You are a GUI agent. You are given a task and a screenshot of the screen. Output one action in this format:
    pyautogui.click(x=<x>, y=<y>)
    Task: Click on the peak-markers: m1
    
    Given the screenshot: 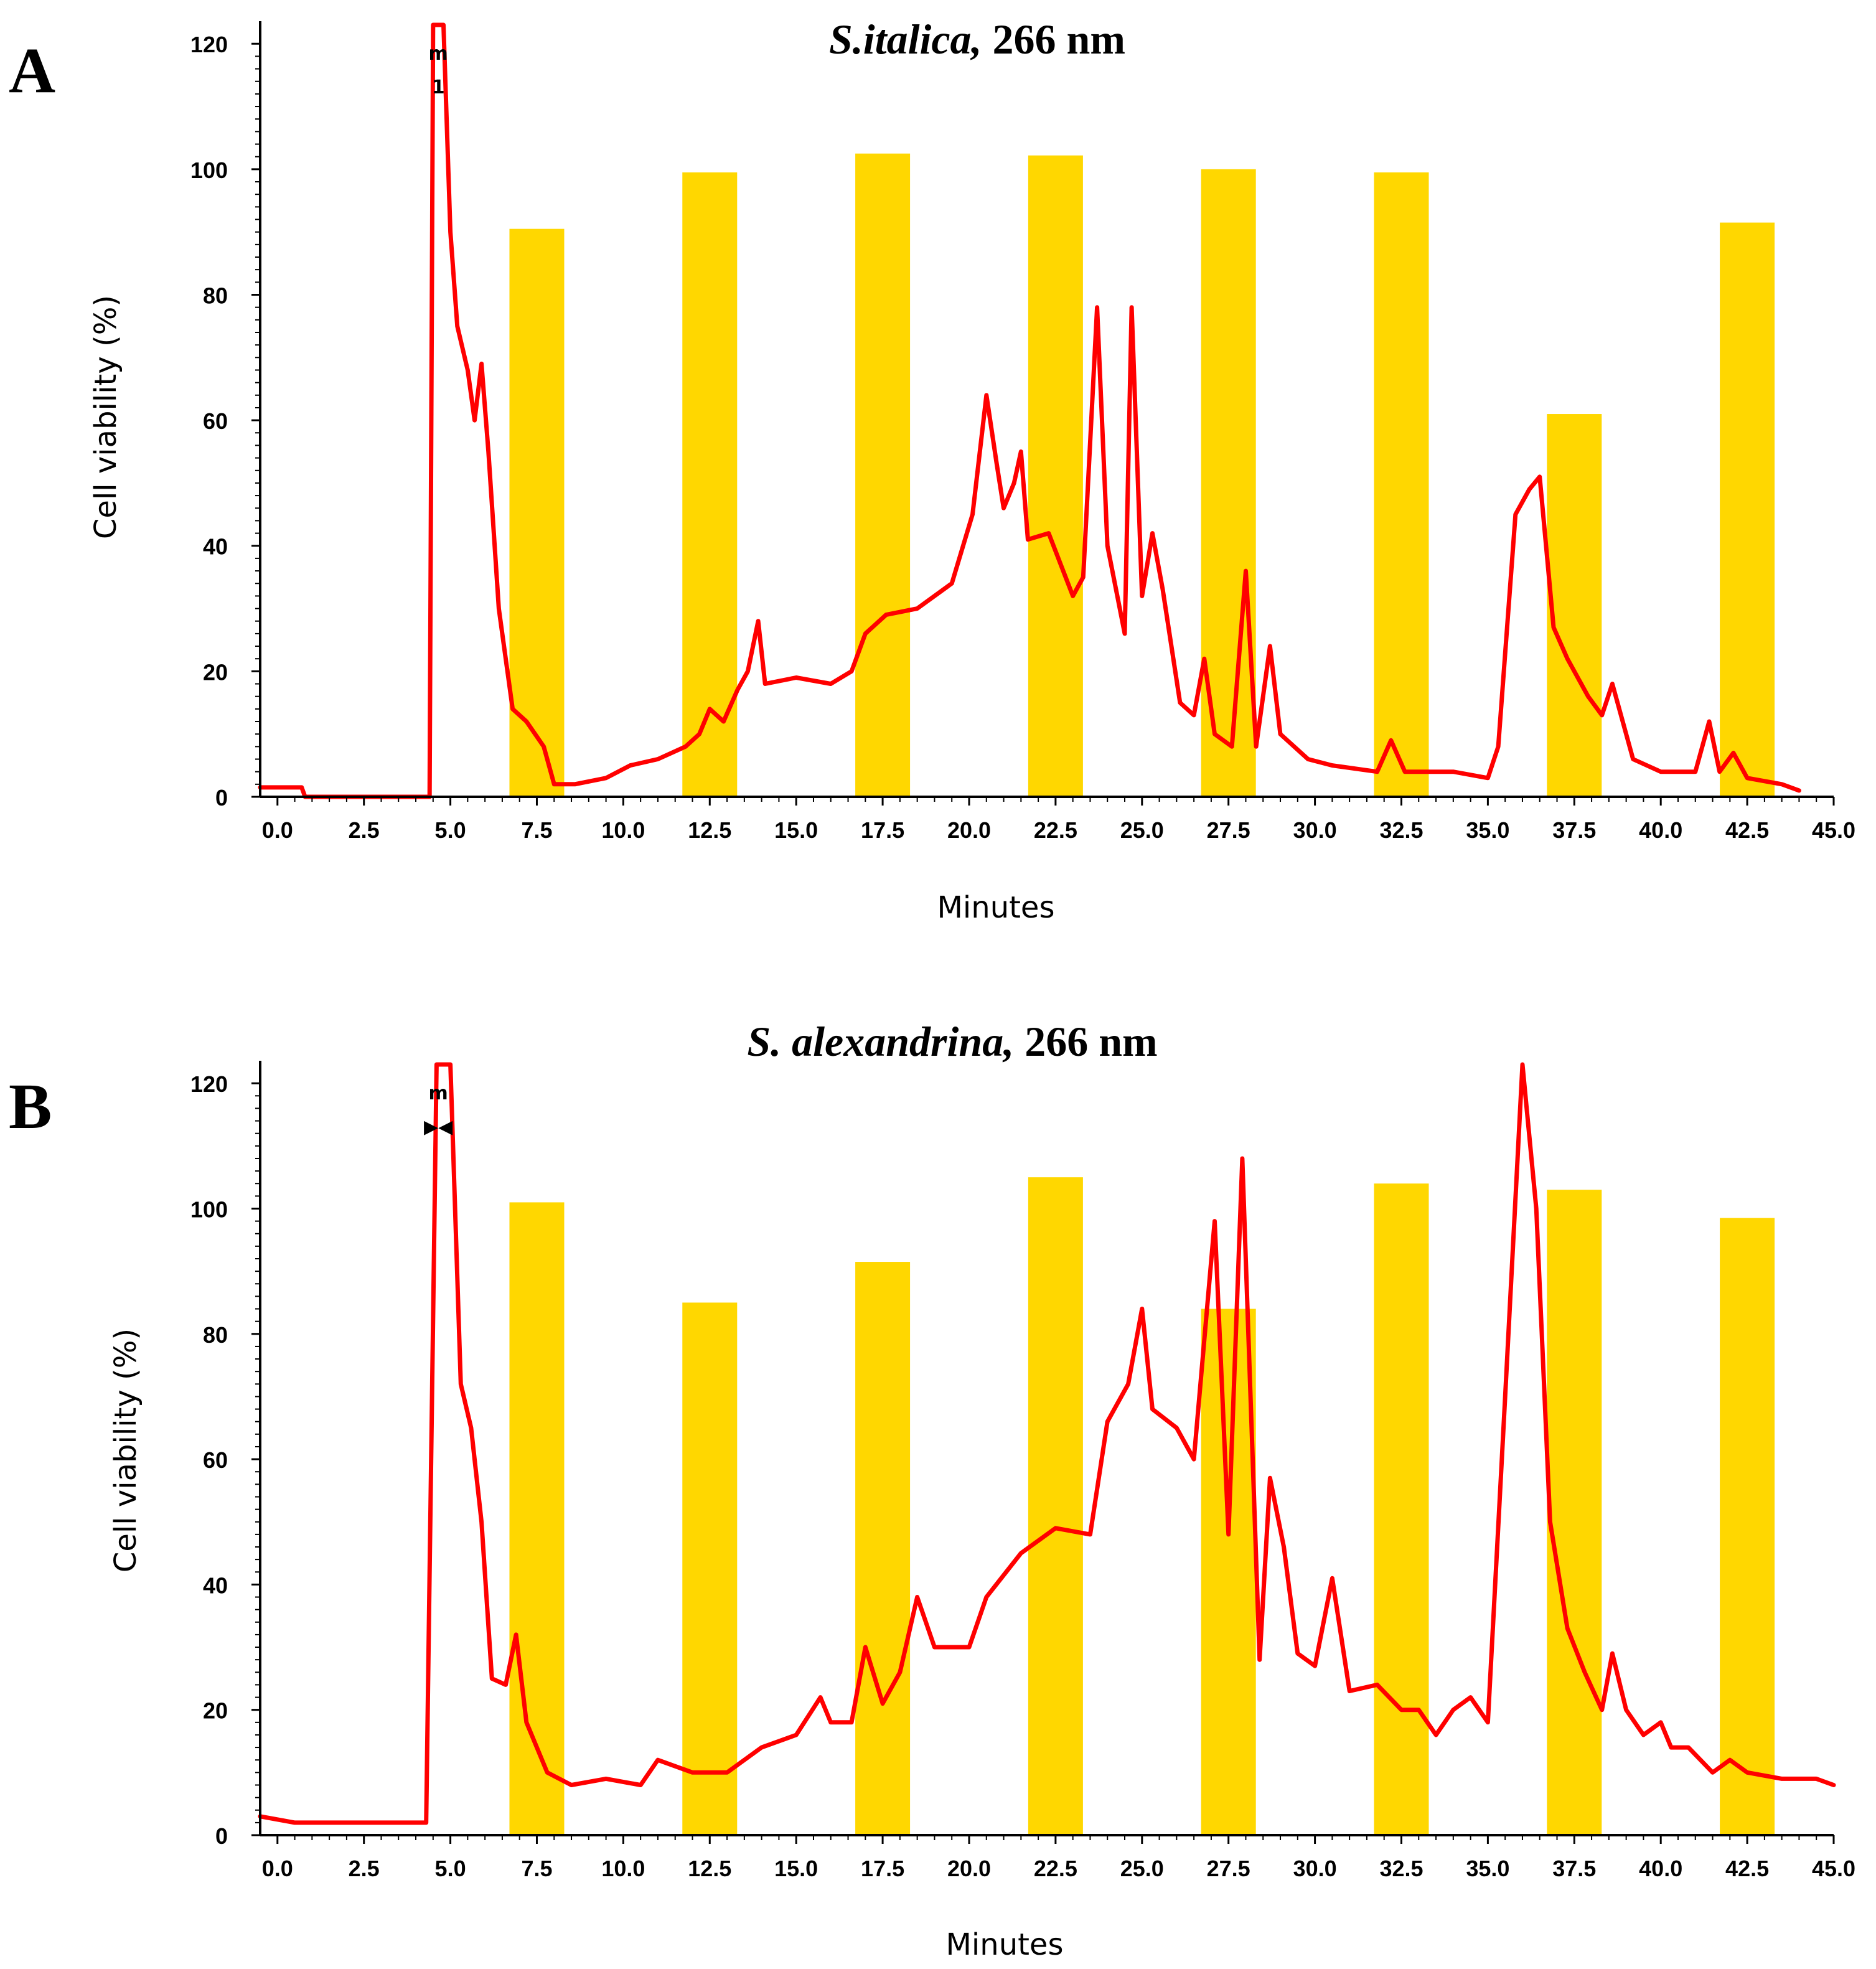 What is the action you would take?
    pyautogui.click(x=438, y=70)
    